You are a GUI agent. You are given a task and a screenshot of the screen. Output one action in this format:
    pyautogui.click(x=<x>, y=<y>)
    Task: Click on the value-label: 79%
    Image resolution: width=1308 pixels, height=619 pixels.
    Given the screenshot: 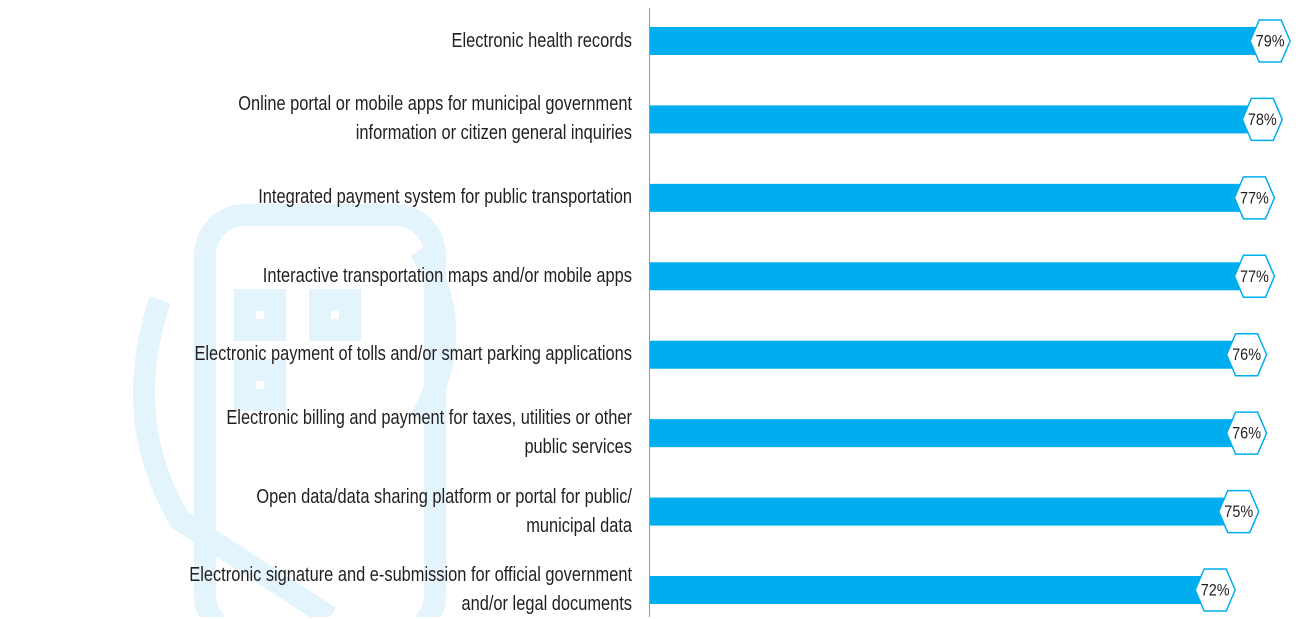 What is the action you would take?
    pyautogui.click(x=1270, y=41)
    